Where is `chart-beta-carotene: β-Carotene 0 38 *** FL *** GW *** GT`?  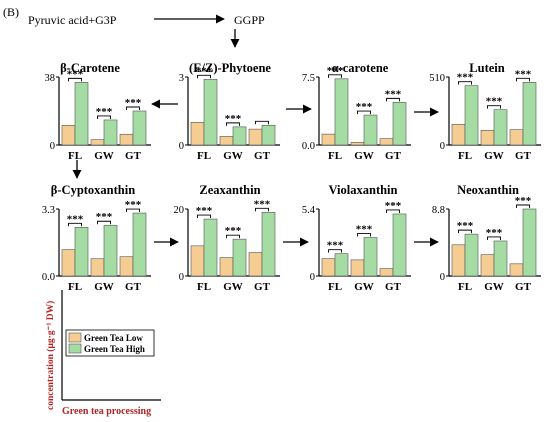 chart-beta-carotene: β-Carotene 0 38 *** FL *** GW *** GT is located at coordinates (98, 111).